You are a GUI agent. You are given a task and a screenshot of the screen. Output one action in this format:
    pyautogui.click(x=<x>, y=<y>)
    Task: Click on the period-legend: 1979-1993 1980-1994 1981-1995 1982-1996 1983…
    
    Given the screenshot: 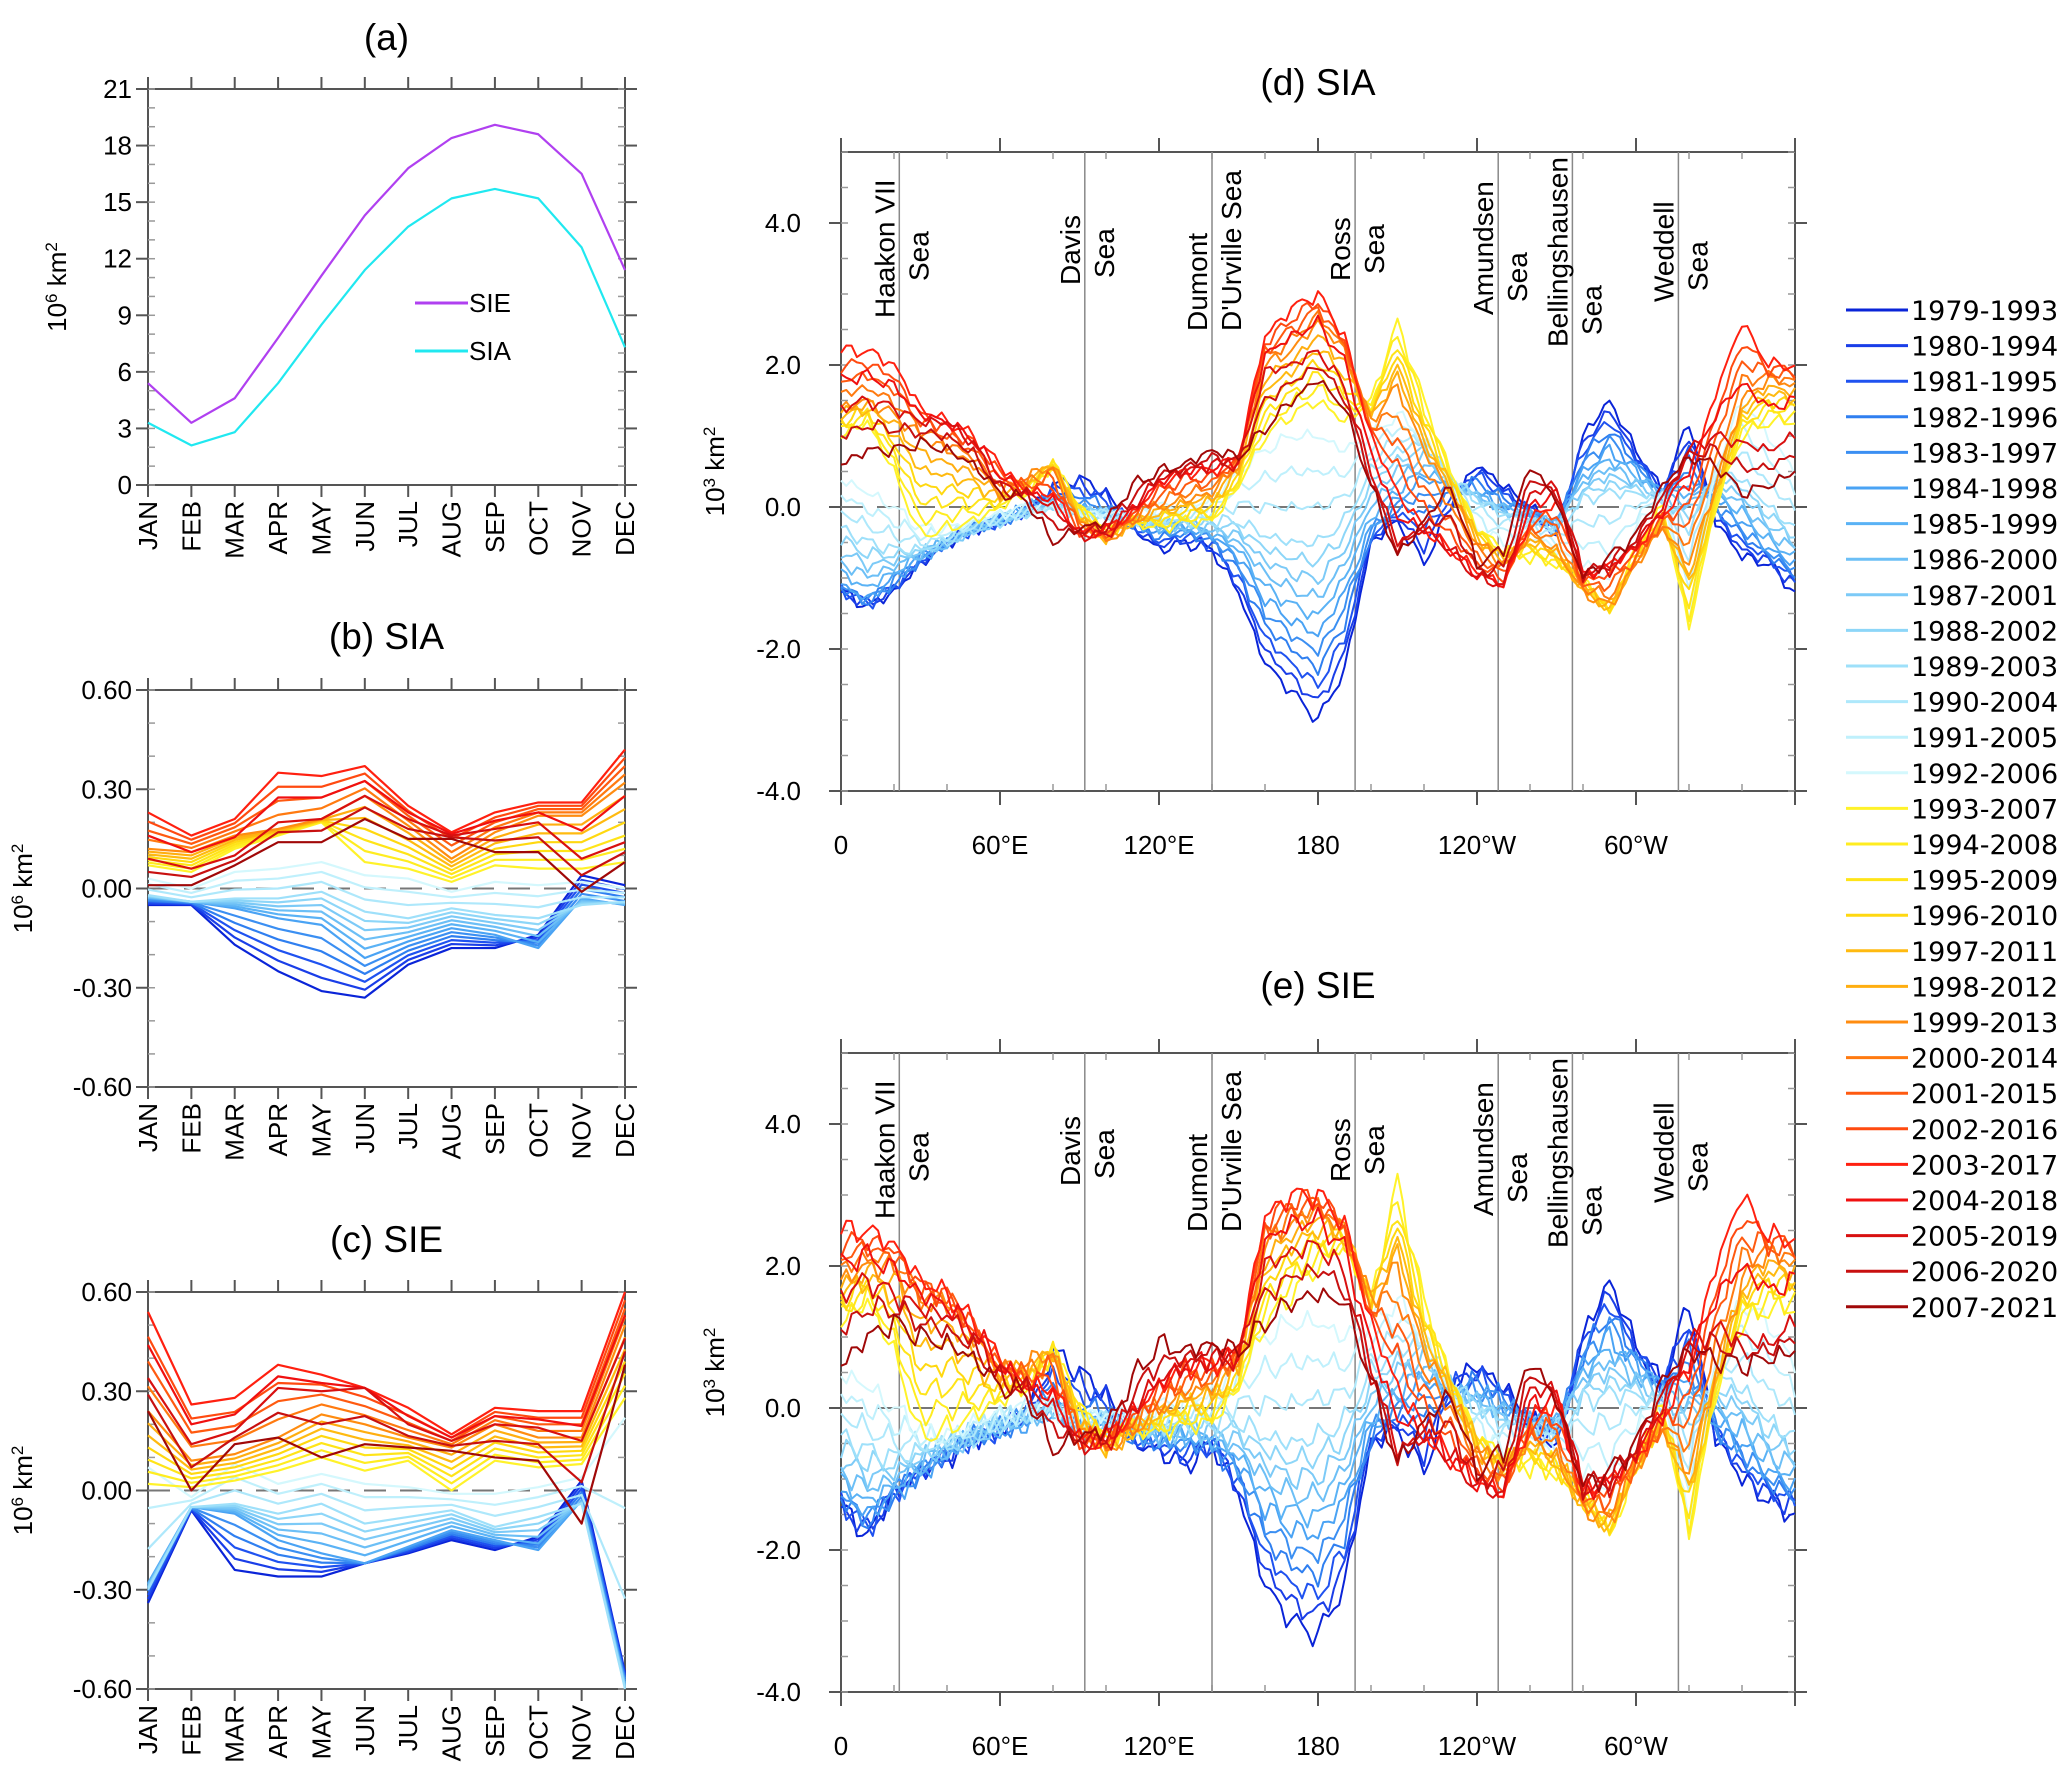 What is the action you would take?
    pyautogui.click(x=1952, y=810)
    